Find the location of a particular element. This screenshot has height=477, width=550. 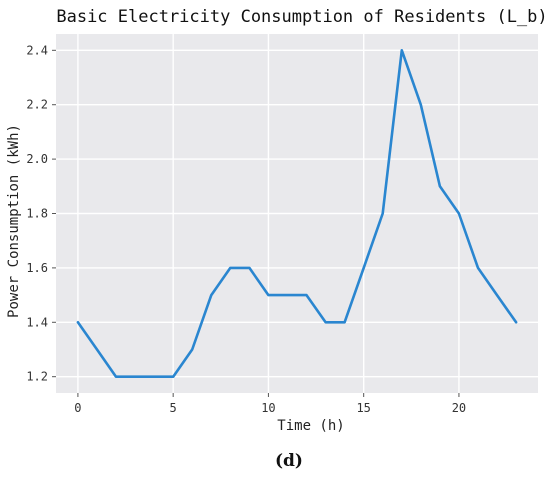

y-tick-labels: 1.2 1.4 1.6 1.8 2.0 2.2 2.4 is located at coordinates (41, 213).